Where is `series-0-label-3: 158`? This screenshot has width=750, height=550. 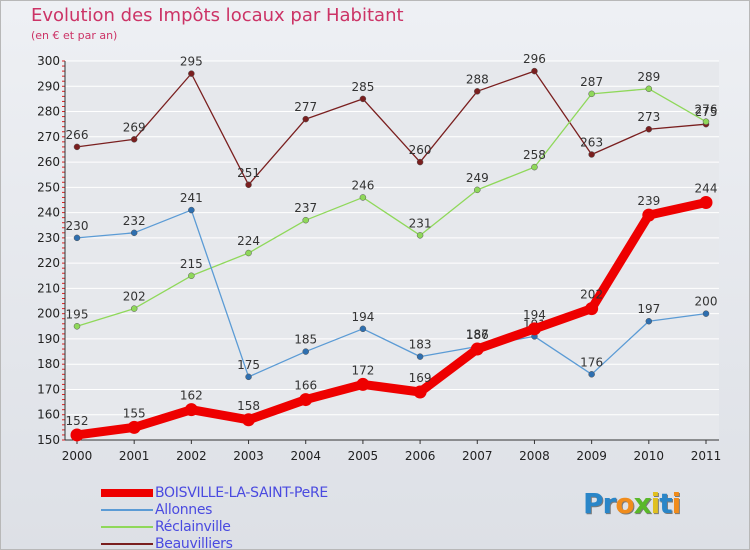 series-0-label-3: 158 is located at coordinates (248, 406).